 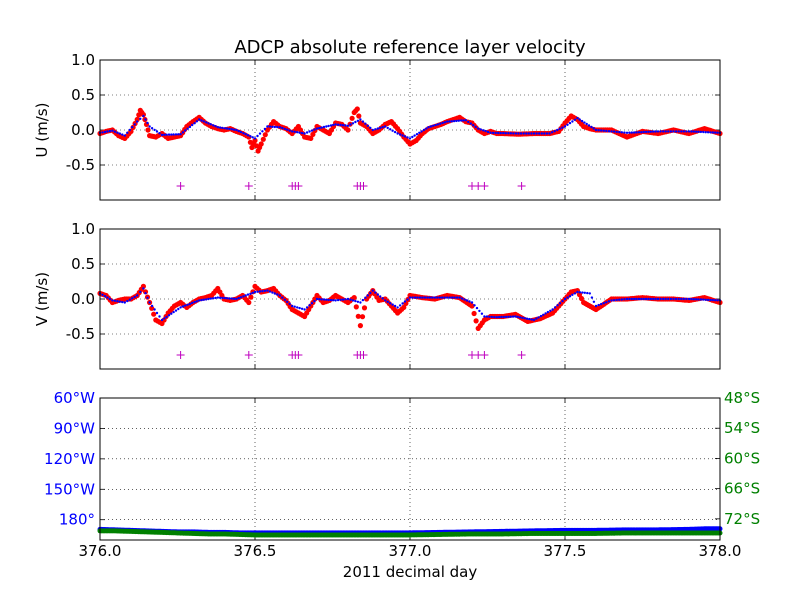 What do you see at coordinates (410, 47) in the screenshot?
I see `chart-title: ADCP absolute reference layer velocity` at bounding box center [410, 47].